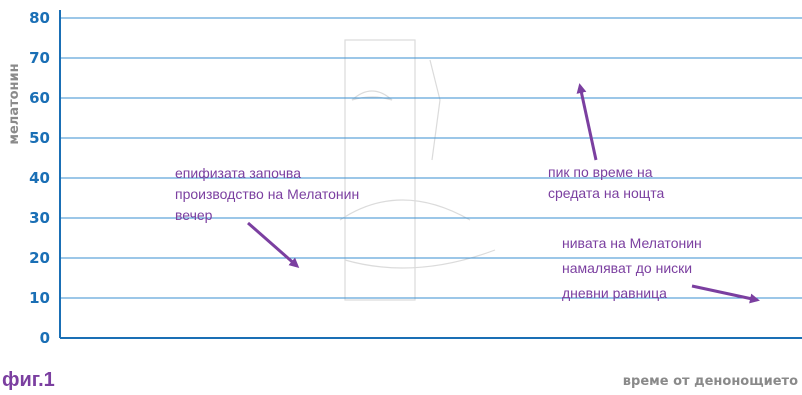 The width and height of the screenshot is (802, 395). Describe the element at coordinates (39, 18) in the screenshot. I see `y-tick-label-80: 80` at that location.